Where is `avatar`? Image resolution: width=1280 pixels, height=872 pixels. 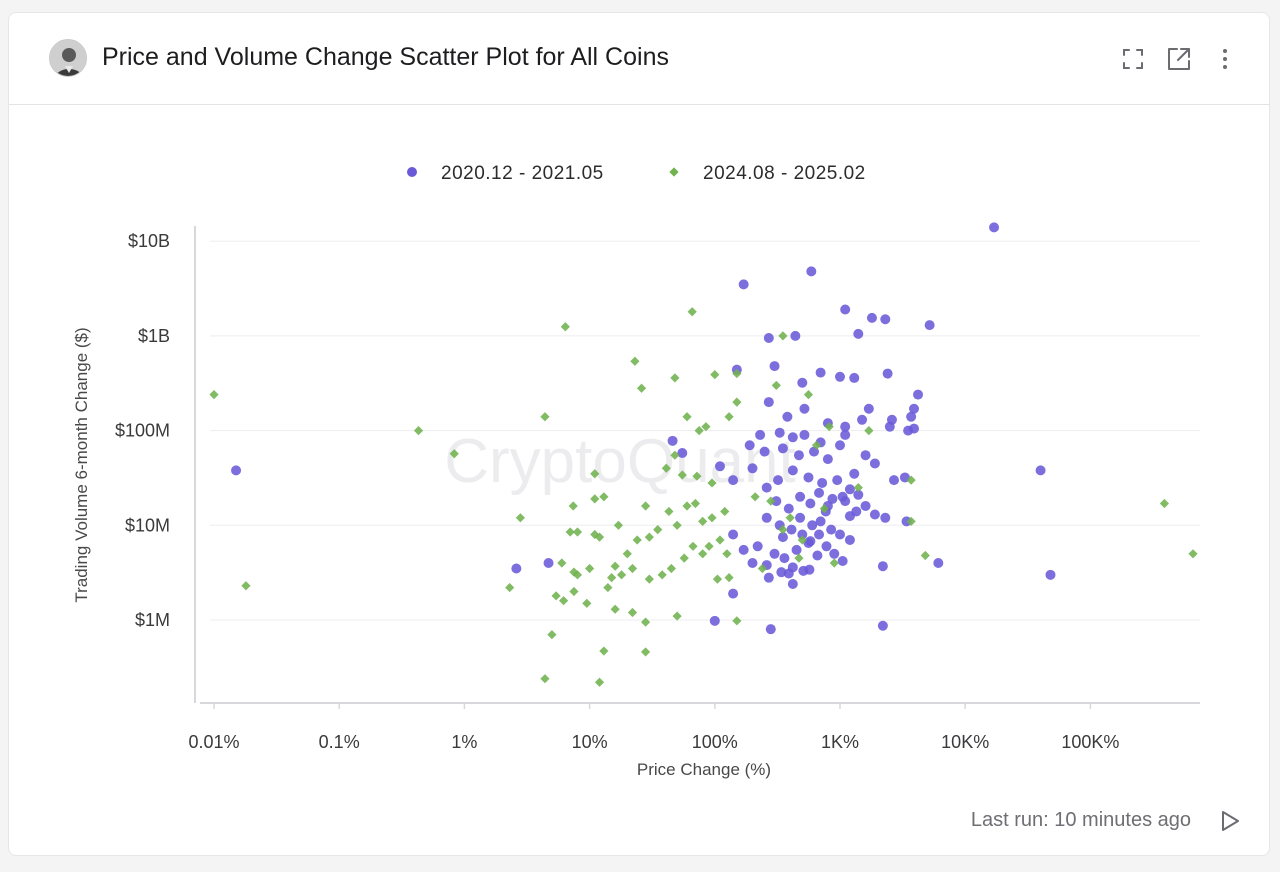
avatar is located at coordinates (68, 58).